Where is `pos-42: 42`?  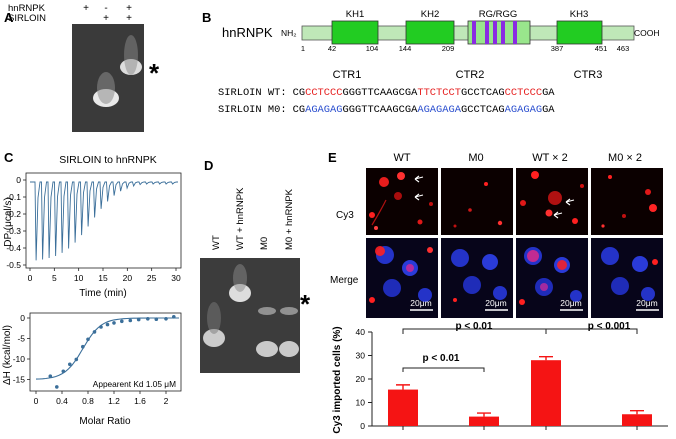 pos-42: 42 is located at coordinates (332, 48).